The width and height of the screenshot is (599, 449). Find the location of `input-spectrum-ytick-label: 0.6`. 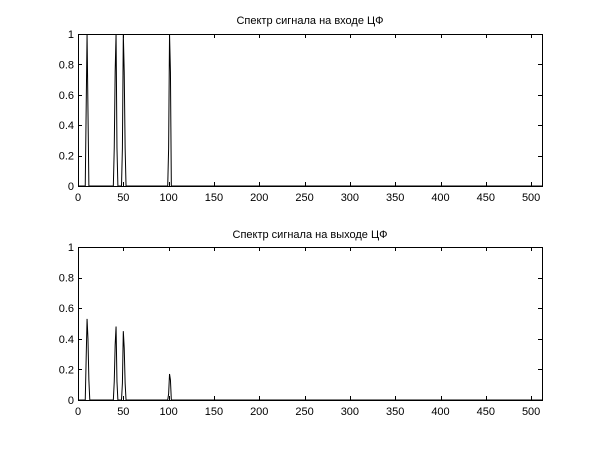

input-spectrum-ytick-label: 0.6 is located at coordinates (66, 96).